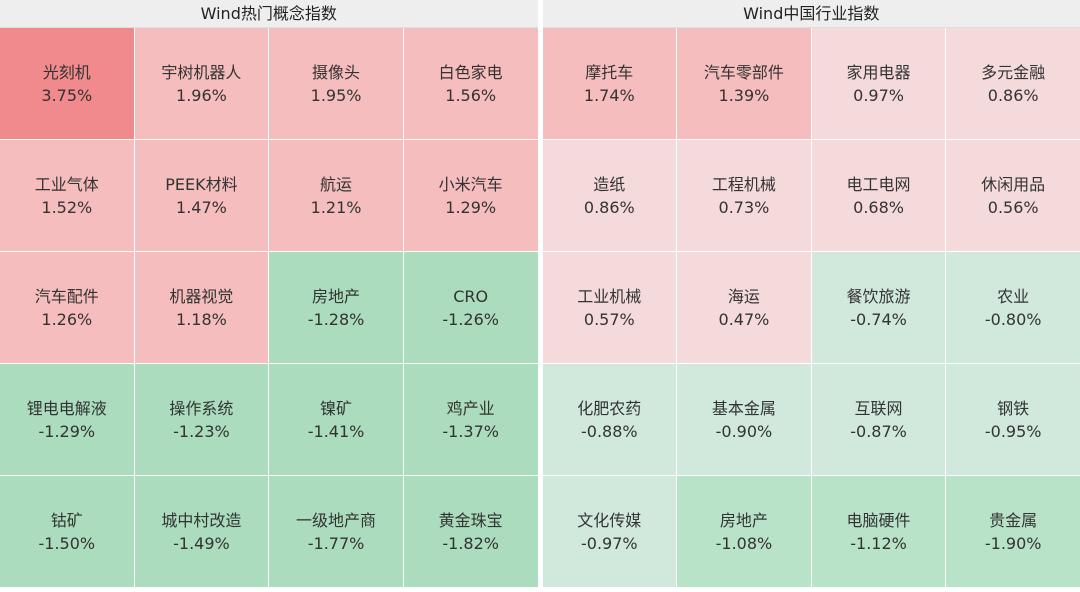 This screenshot has height=592, width=1080. Describe the element at coordinates (744, 531) in the screenshot. I see `heatmap-cell: 房地产 -1.08%` at that location.